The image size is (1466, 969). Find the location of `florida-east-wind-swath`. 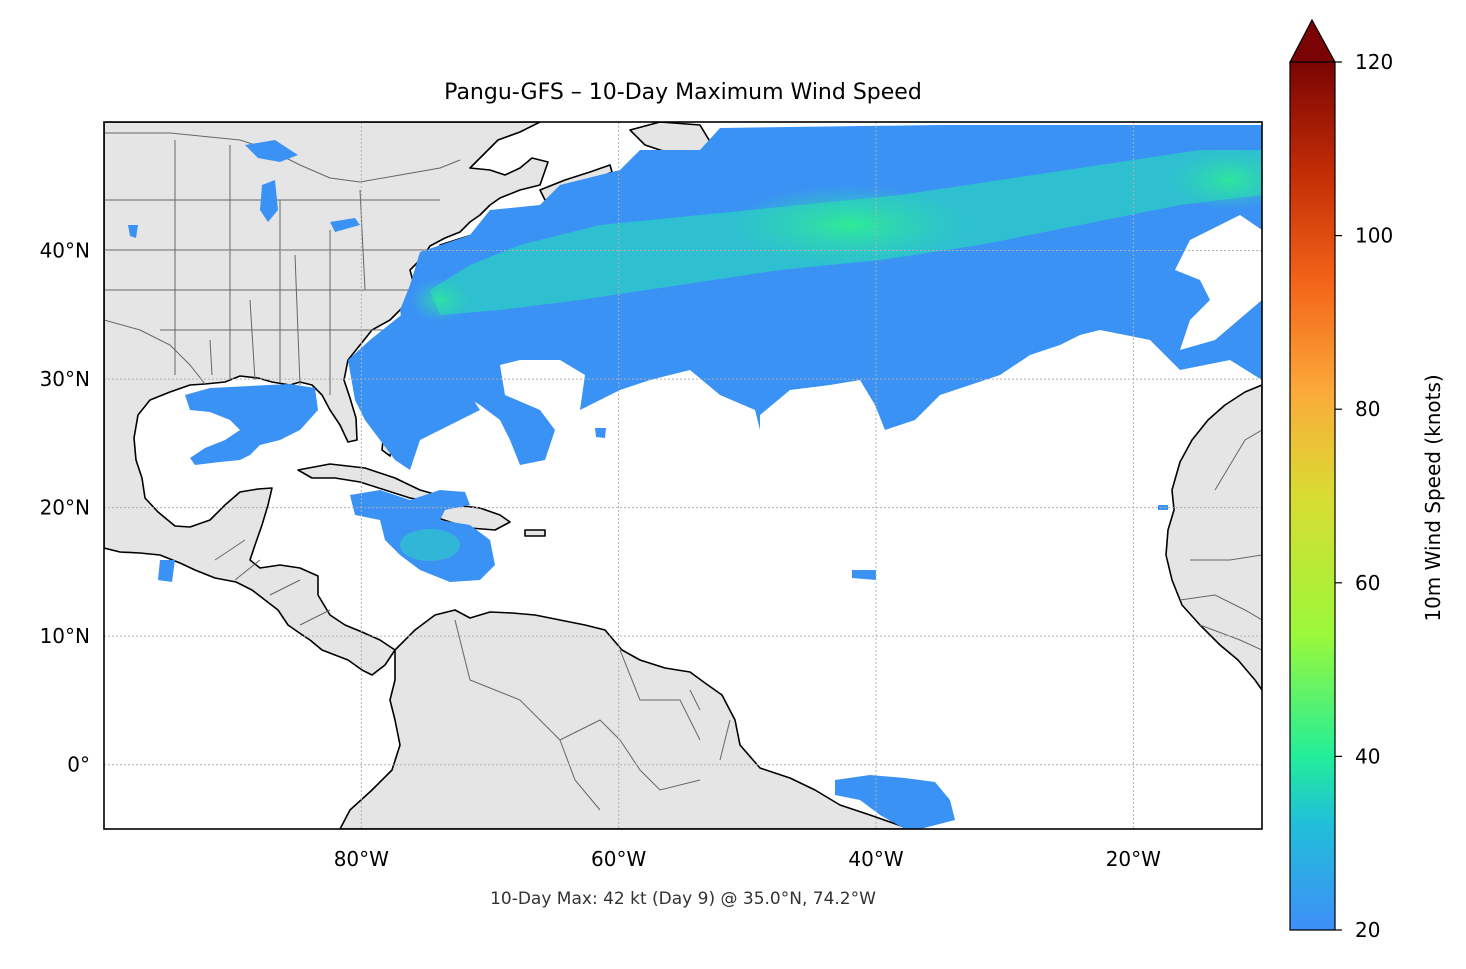

florida-east-wind-swath is located at coordinates (414, 385).